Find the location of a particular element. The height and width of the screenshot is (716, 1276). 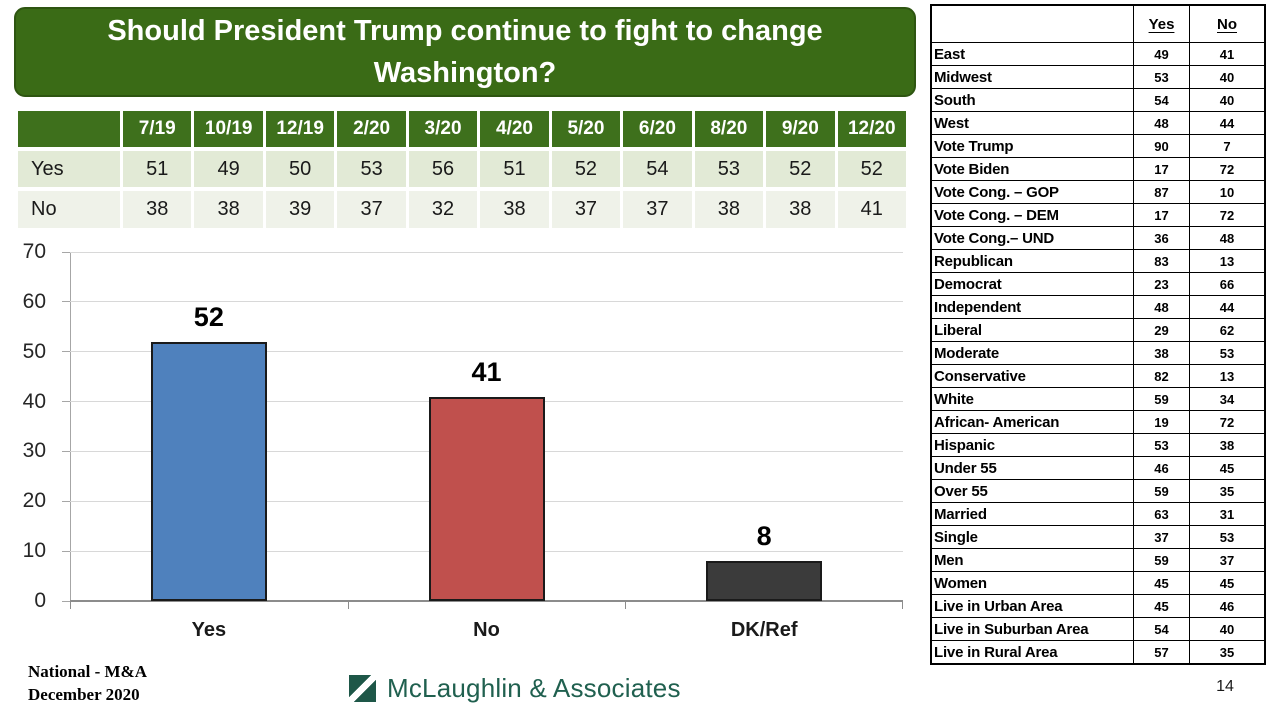

trend-value-cell: 39 is located at coordinates (300, 209).